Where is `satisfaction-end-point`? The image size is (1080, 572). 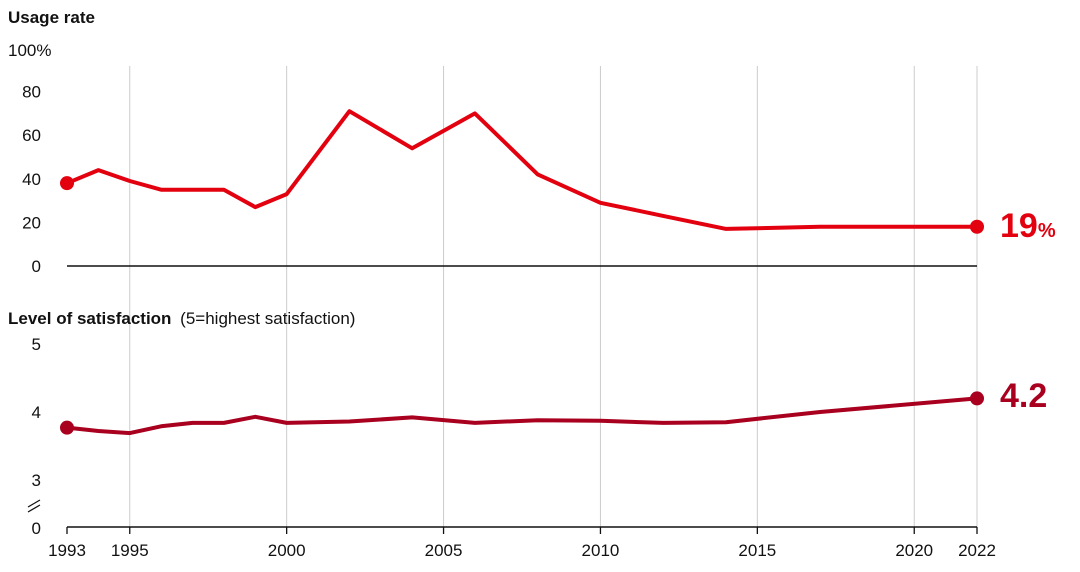
satisfaction-end-point is located at coordinates (977, 398).